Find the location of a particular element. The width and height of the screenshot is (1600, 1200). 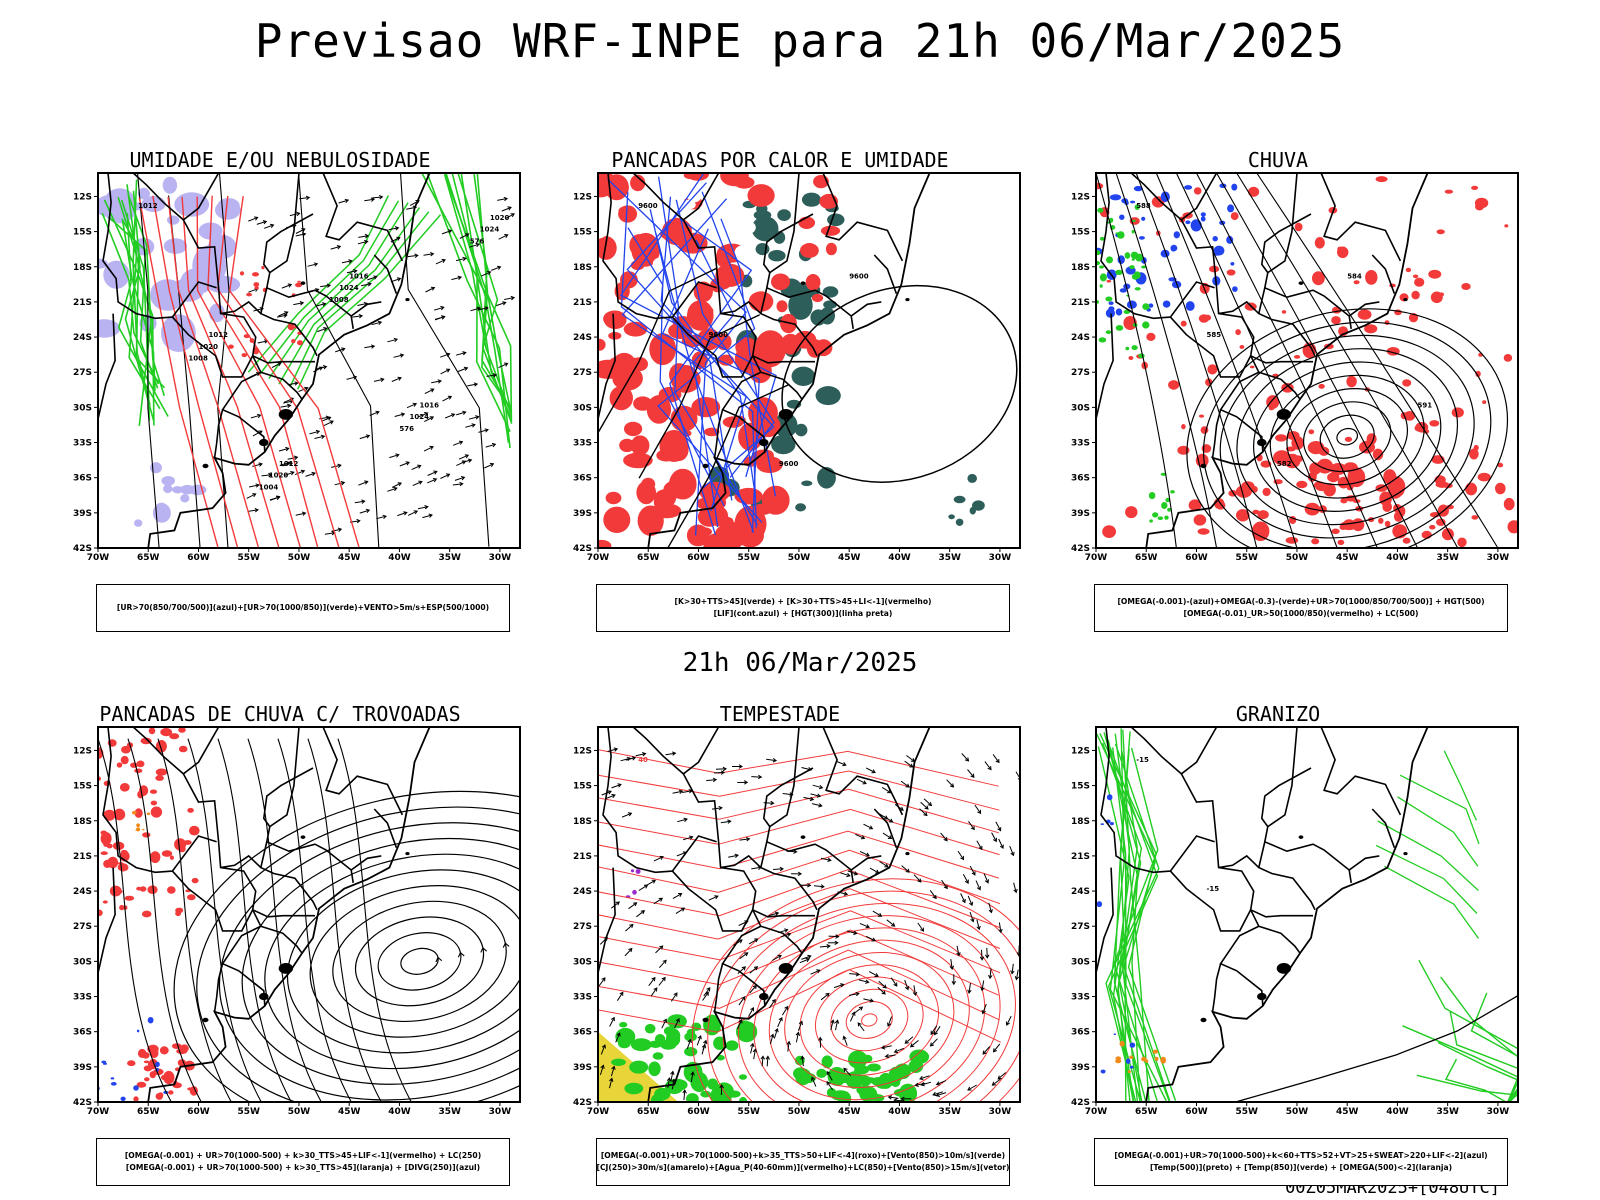

hgt500-contour is located at coordinates (1347, 428).